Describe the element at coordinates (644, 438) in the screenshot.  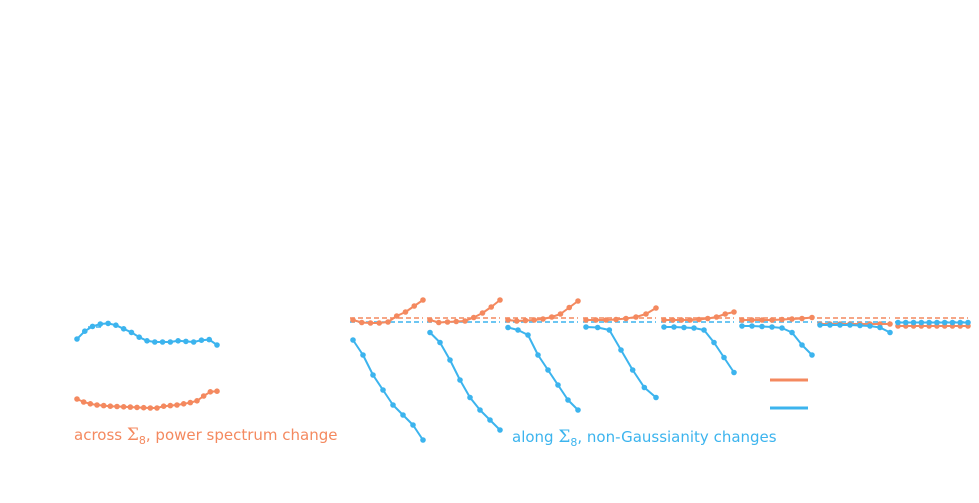
I see `right-caption: along Σ8, non-Gaussianity changes` at that location.